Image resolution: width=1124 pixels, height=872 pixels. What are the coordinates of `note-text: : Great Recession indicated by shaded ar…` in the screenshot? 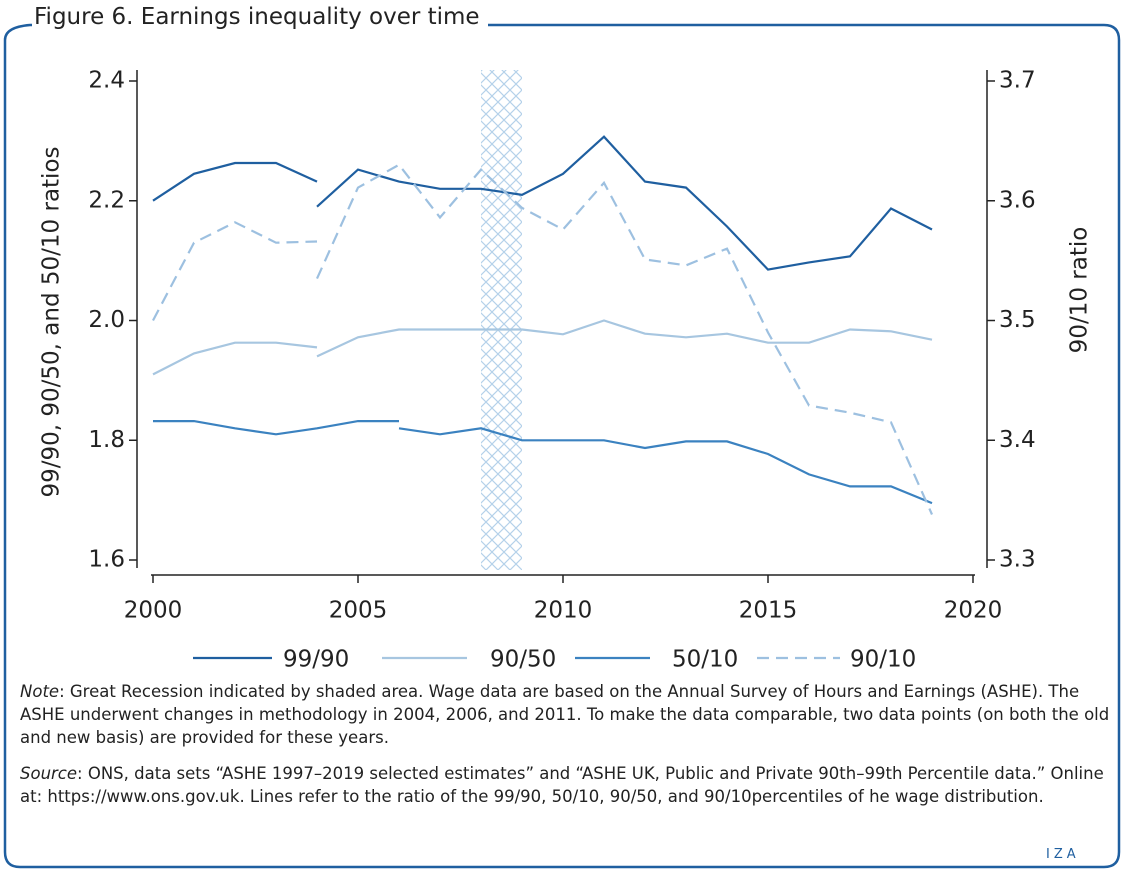 It's located at (565, 714).